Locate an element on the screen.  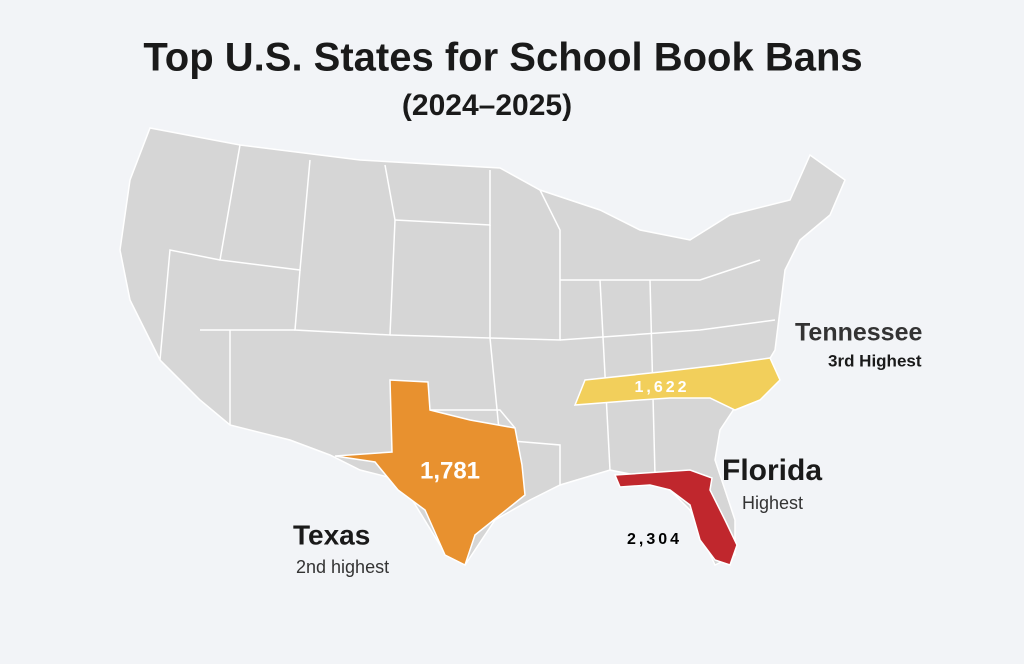
tennessee-name: Tennessee is located at coordinates (858, 333).